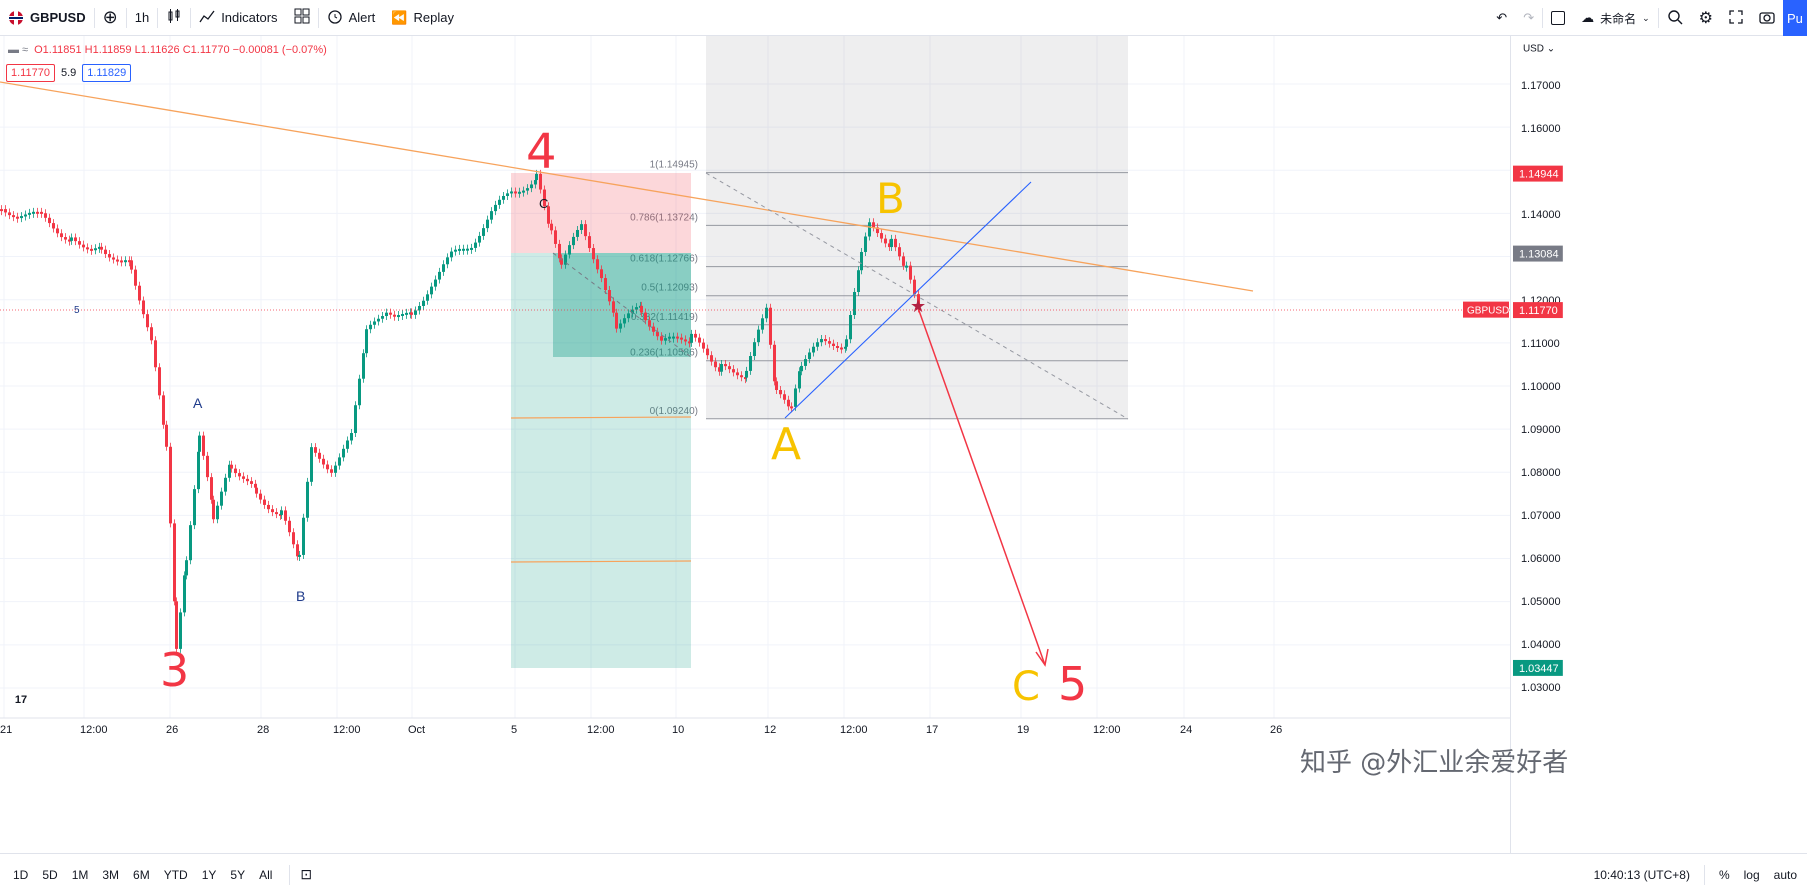 The width and height of the screenshot is (1807, 895). Describe the element at coordinates (351, 18) in the screenshot. I see `alert-button: Alert` at that location.